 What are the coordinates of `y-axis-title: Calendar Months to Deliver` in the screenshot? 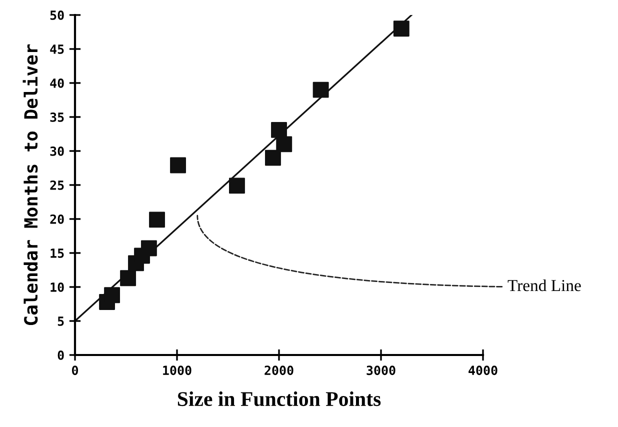 It's located at (30, 184).